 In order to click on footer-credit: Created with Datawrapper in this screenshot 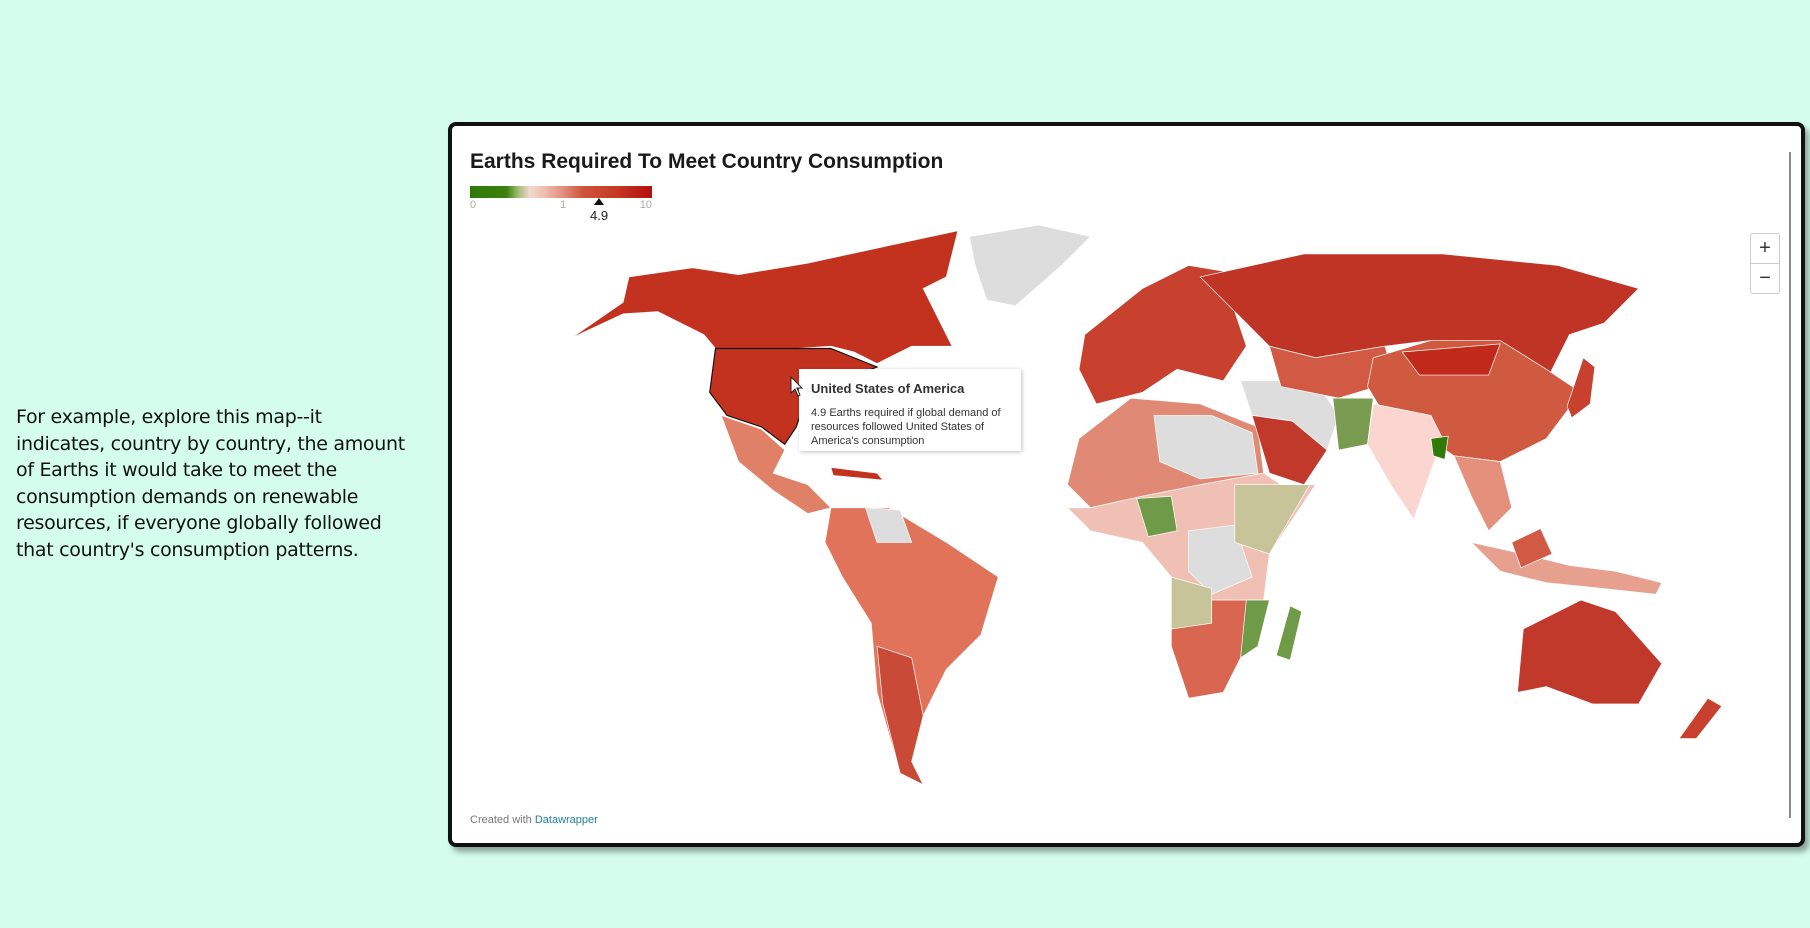, I will do `click(534, 820)`.